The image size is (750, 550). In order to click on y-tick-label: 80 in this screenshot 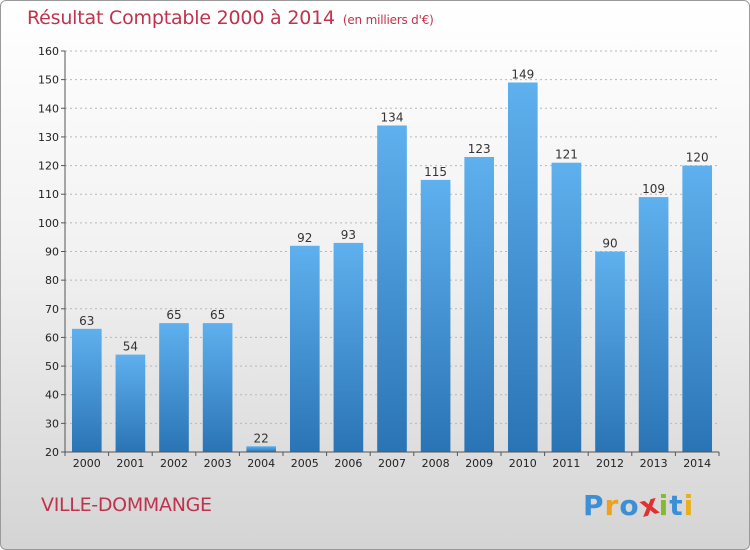, I will do `click(52, 280)`.